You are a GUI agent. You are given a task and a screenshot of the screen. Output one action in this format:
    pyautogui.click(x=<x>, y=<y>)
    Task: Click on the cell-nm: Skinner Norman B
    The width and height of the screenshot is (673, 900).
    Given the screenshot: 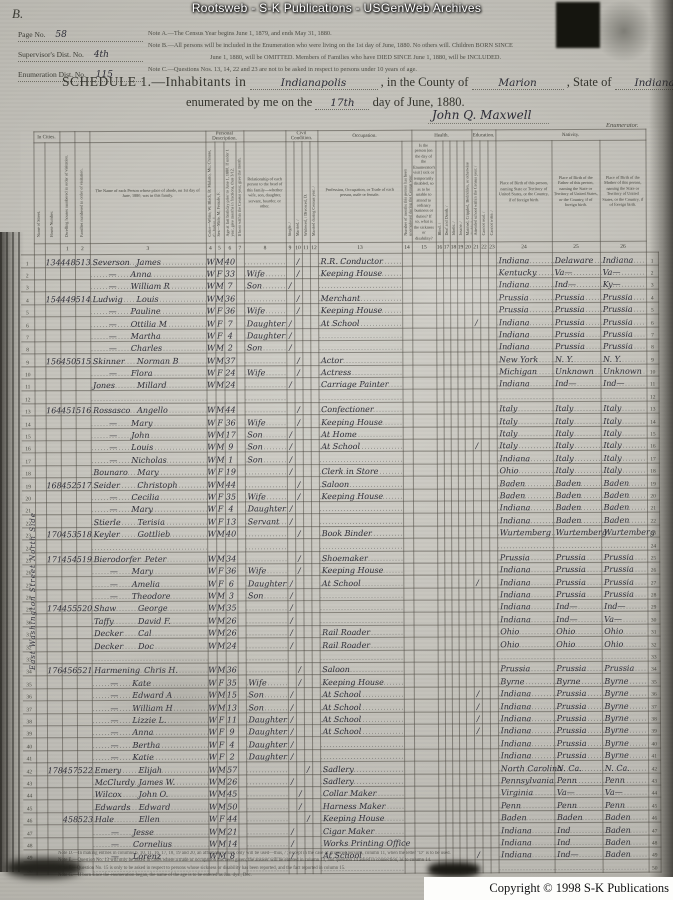 What is the action you would take?
    pyautogui.click(x=148, y=360)
    